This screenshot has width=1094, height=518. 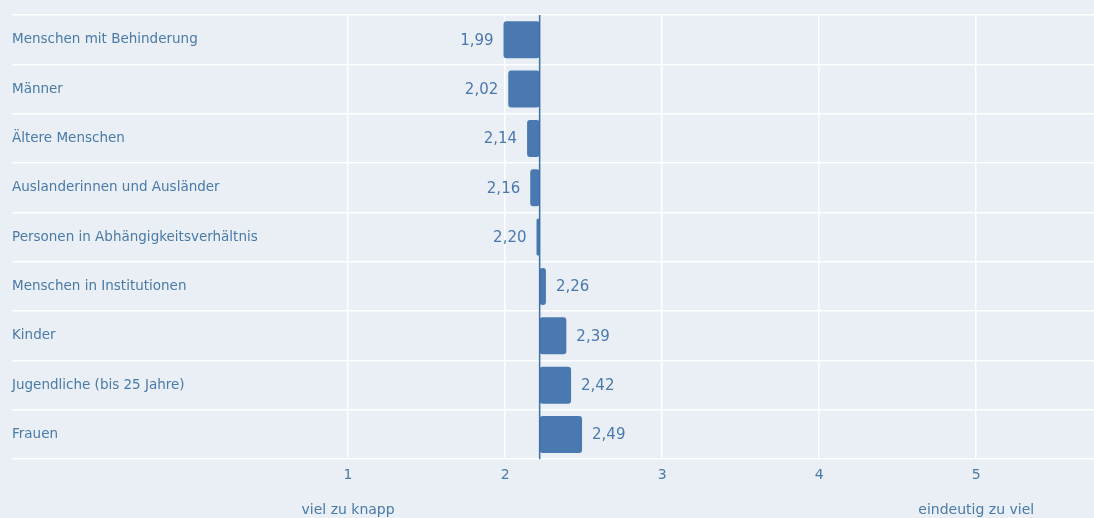 I want to click on x-tick-label: 5, so click(x=976, y=474).